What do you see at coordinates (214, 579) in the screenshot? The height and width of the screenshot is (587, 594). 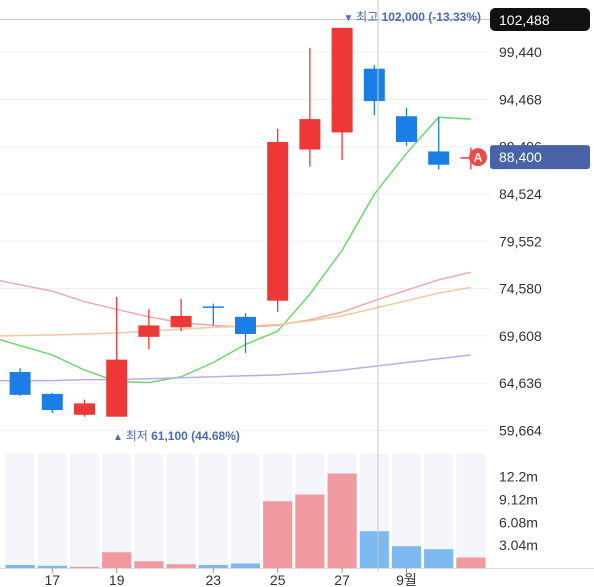 I see `date-tick-label: 23` at bounding box center [214, 579].